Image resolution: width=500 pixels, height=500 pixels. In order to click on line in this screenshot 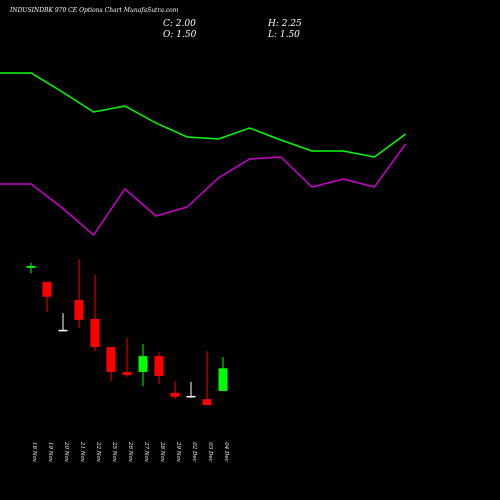, I will do `click(203, 115)`.